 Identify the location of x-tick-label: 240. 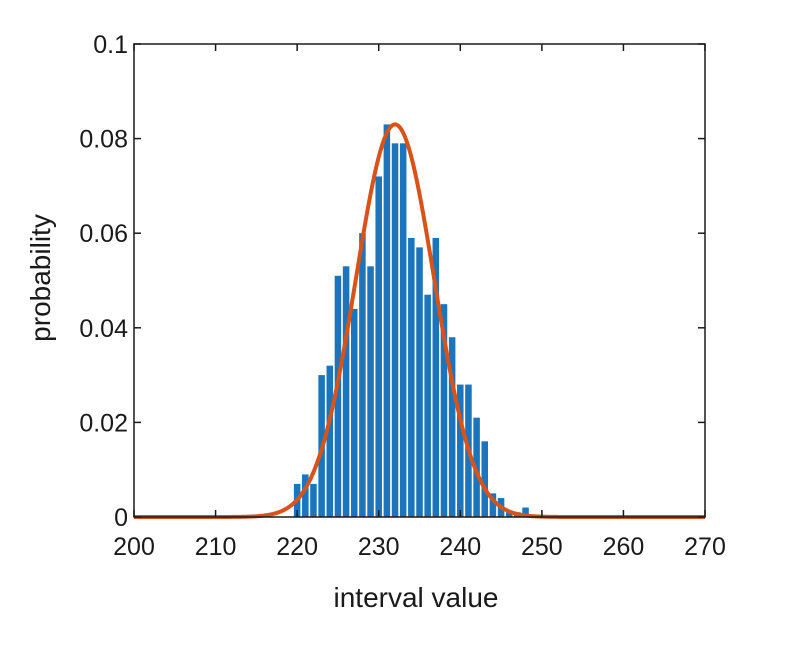
(460, 547).